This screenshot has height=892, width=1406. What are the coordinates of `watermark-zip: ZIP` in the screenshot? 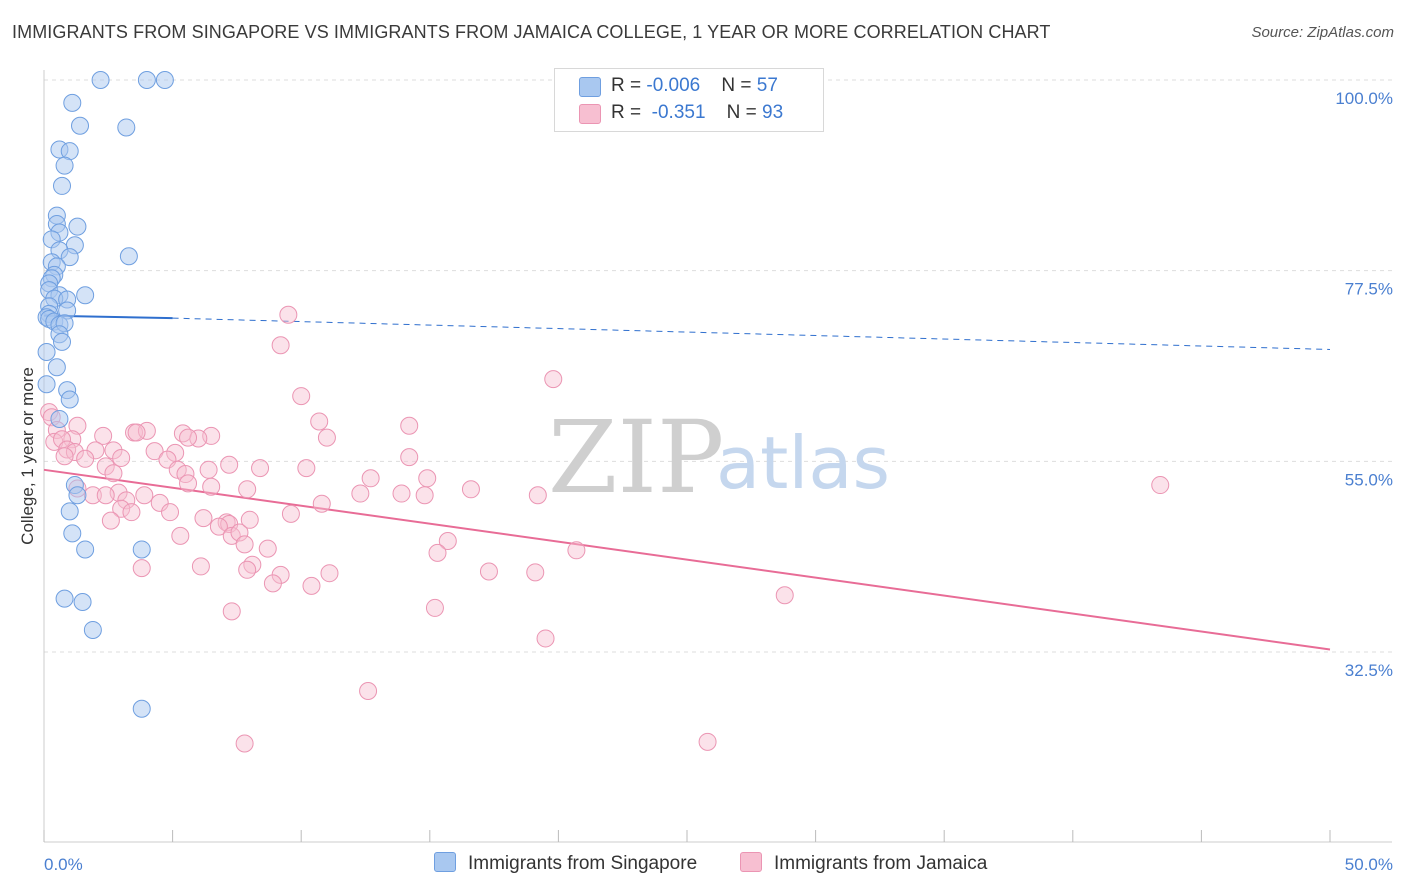 It's located at (636, 457).